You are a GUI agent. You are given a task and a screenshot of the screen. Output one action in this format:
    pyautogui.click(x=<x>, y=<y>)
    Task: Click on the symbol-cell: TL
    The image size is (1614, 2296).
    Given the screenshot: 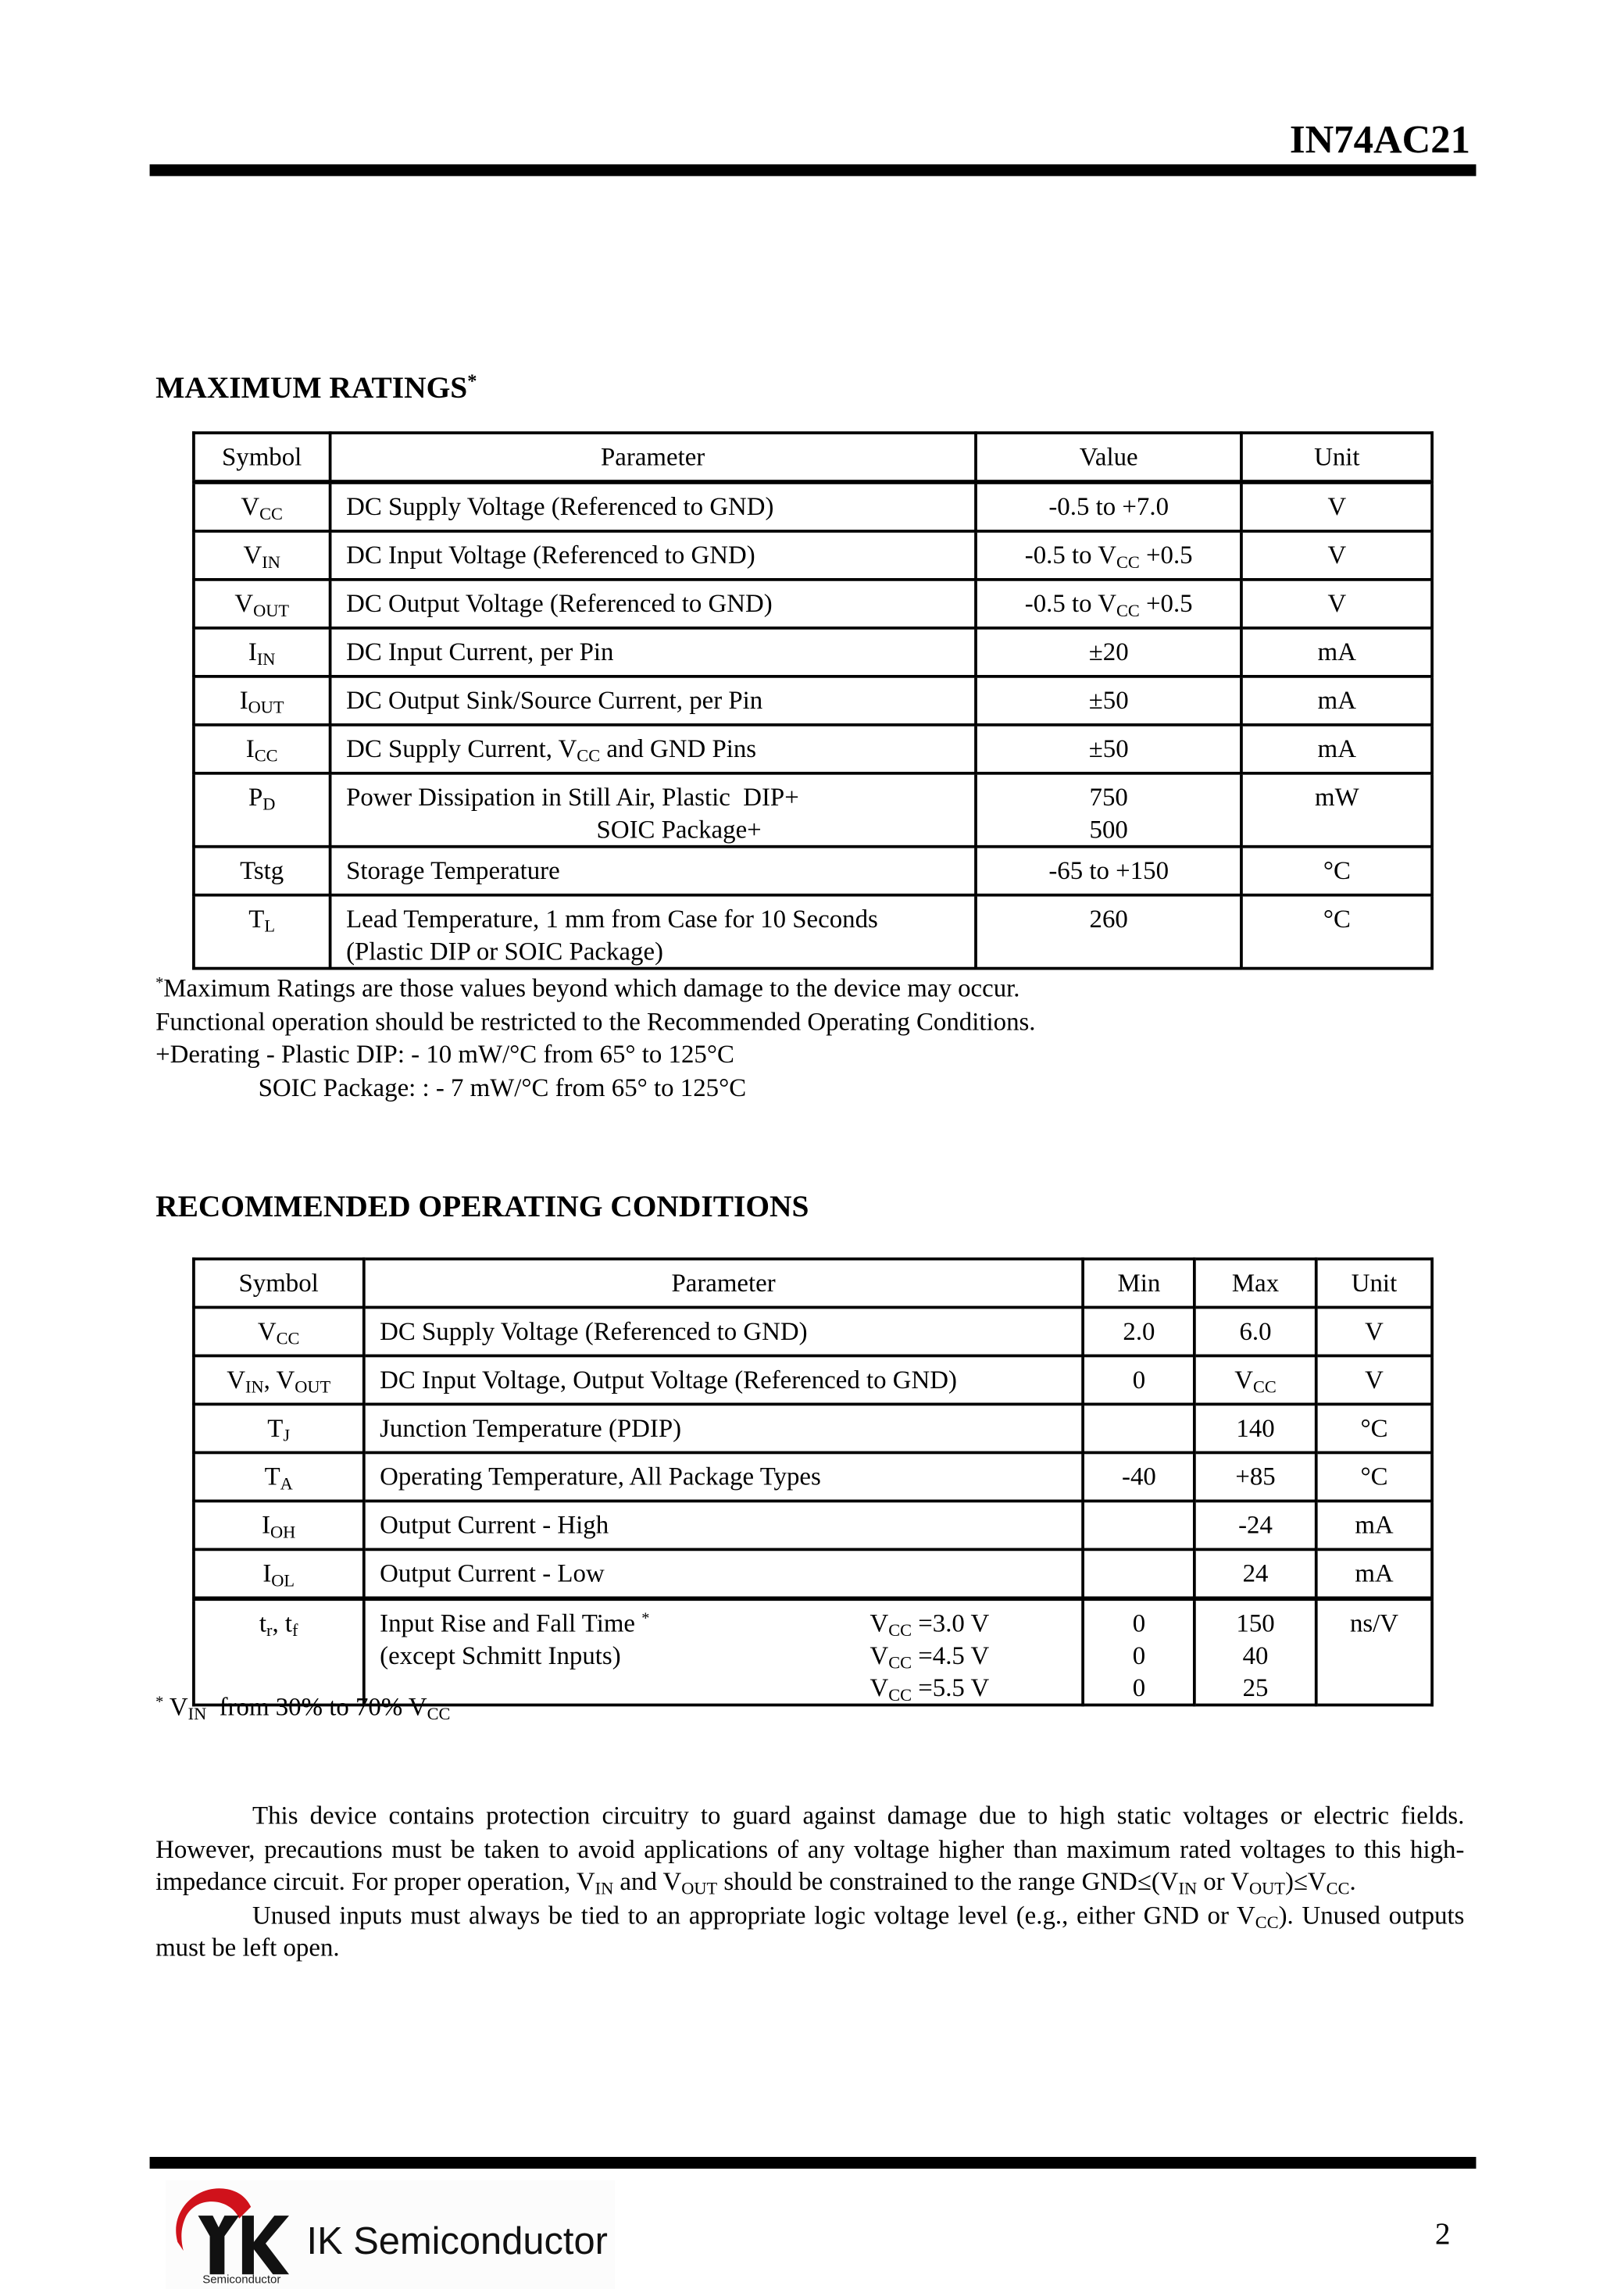 What is the action you would take?
    pyautogui.click(x=262, y=931)
    